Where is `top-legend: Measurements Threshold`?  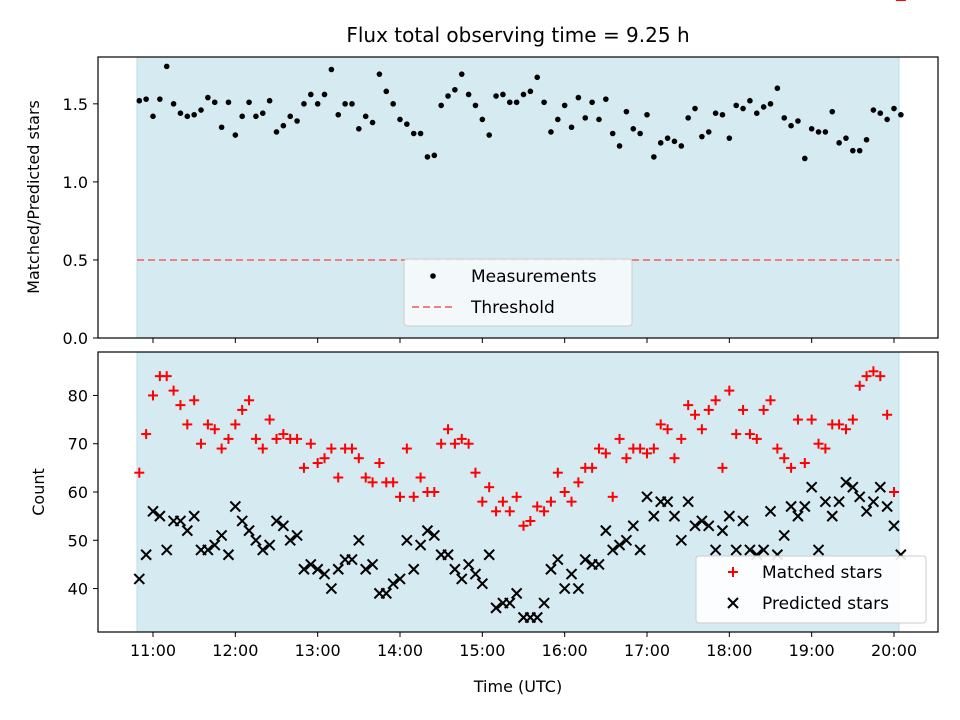 top-legend: Measurements Threshold is located at coordinates (518, 292).